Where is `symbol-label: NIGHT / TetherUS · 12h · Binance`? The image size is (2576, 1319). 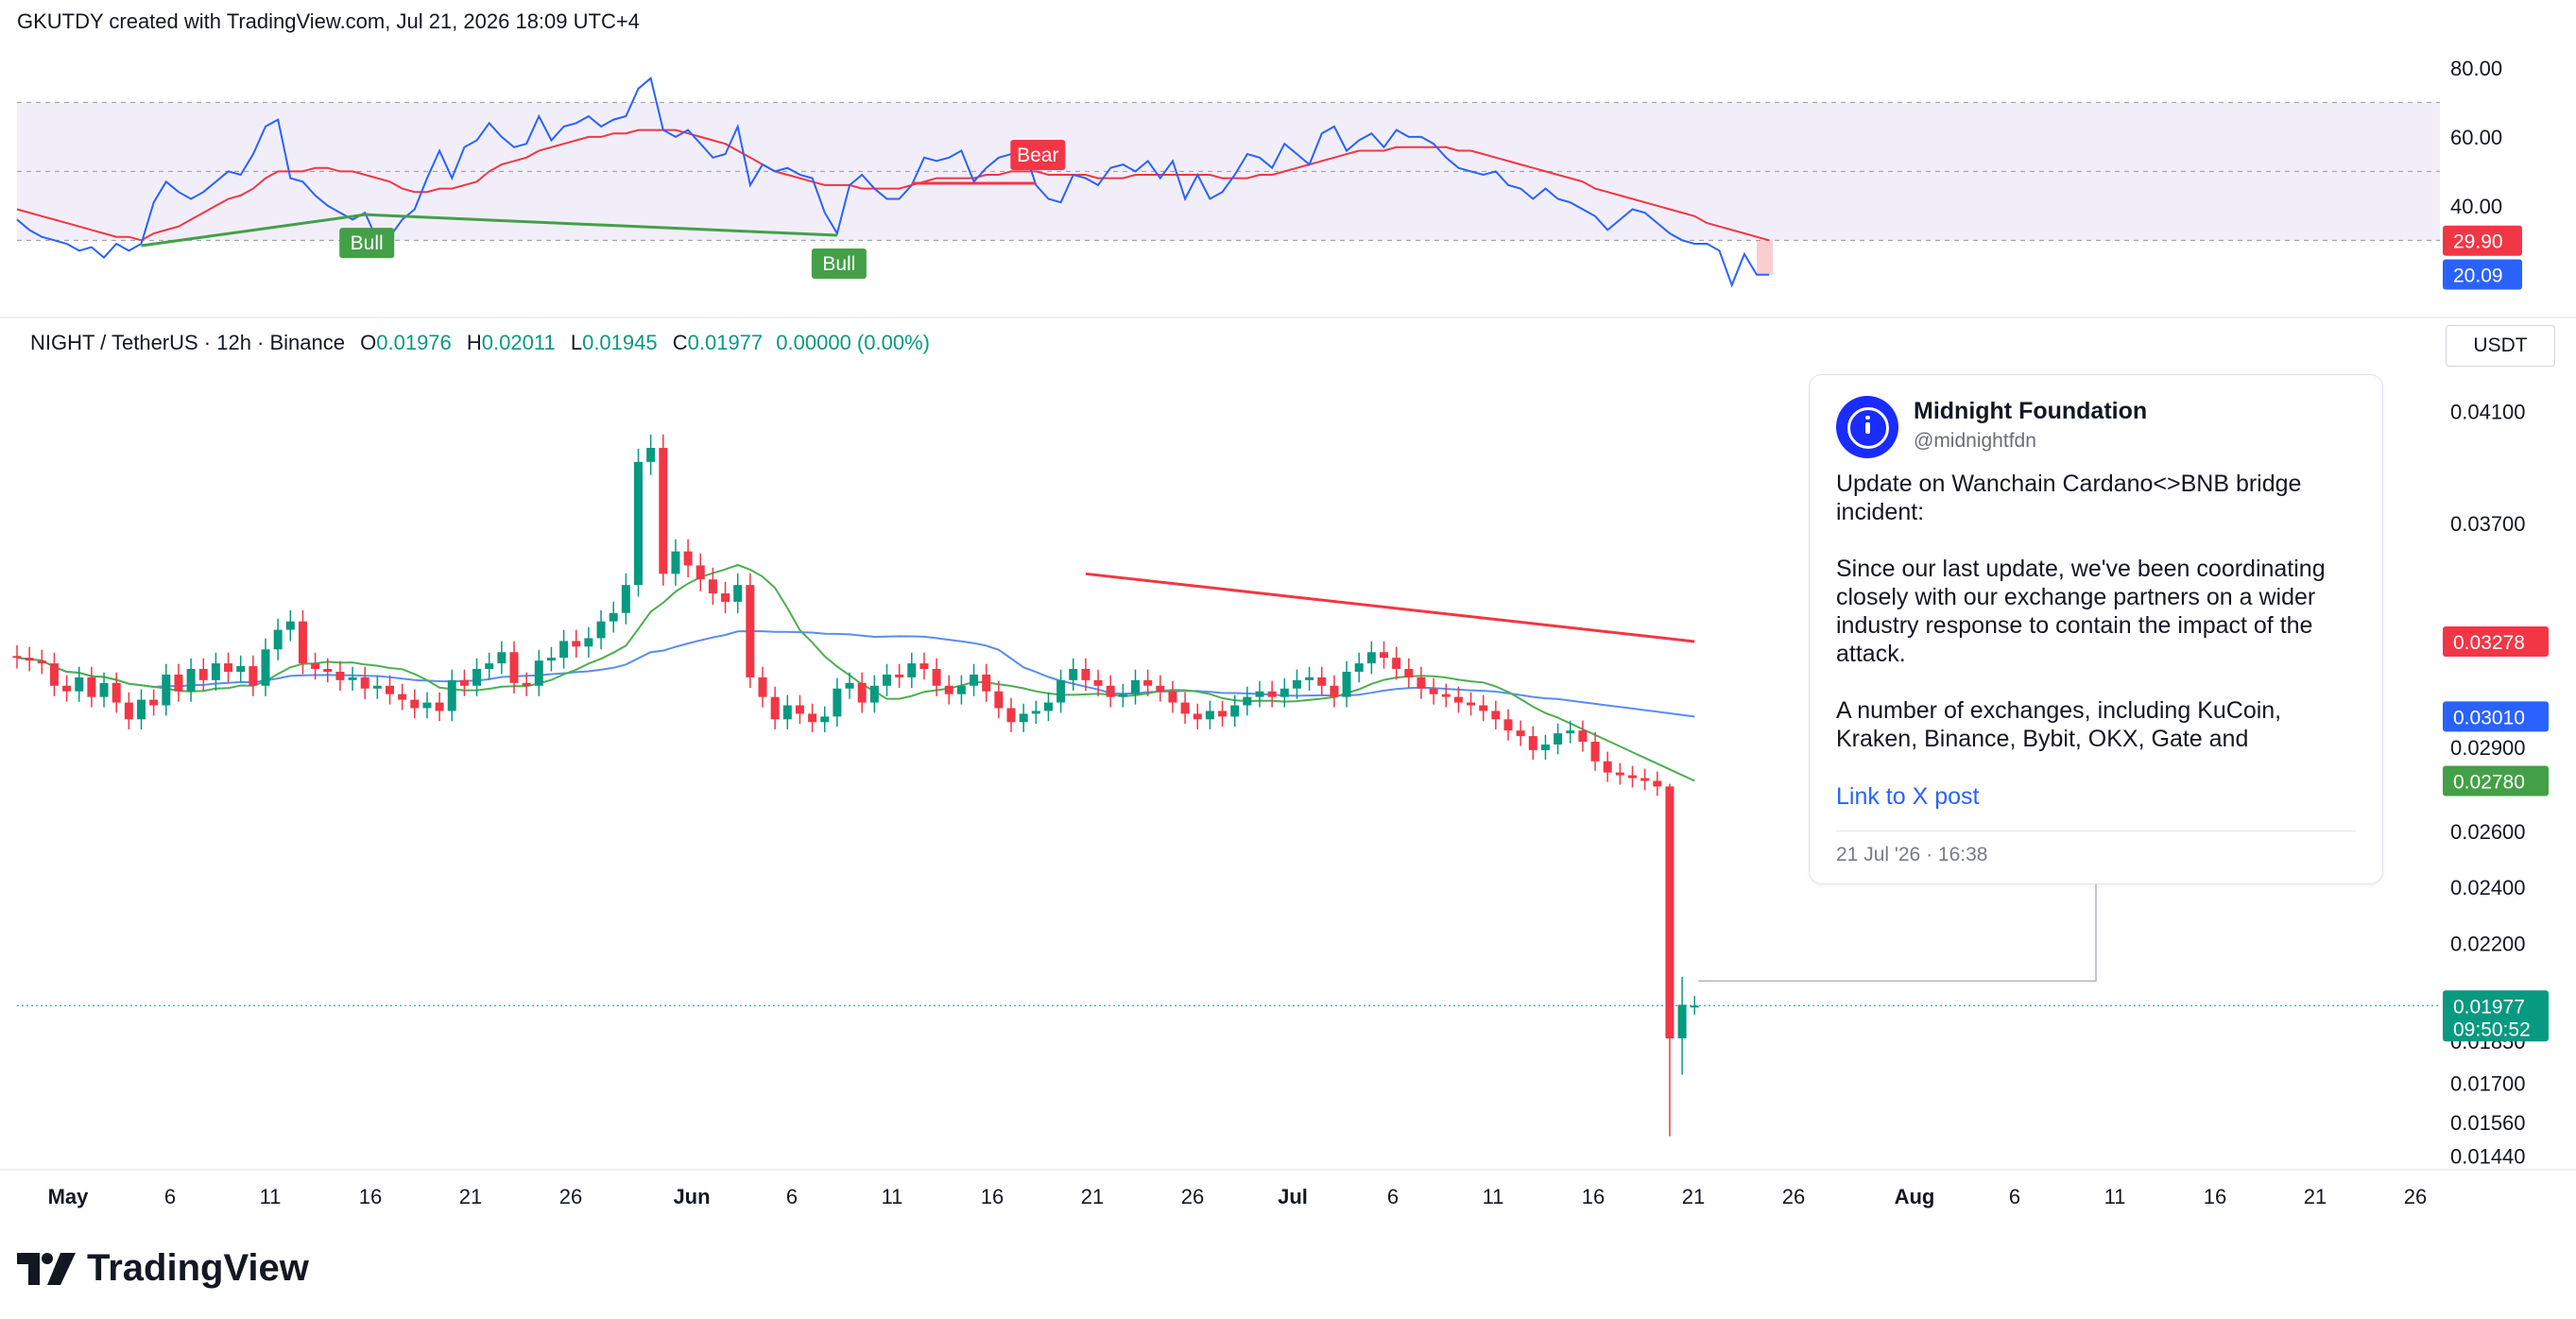
symbol-label: NIGHT / TetherUS · 12h · Binance is located at coordinates (187, 342).